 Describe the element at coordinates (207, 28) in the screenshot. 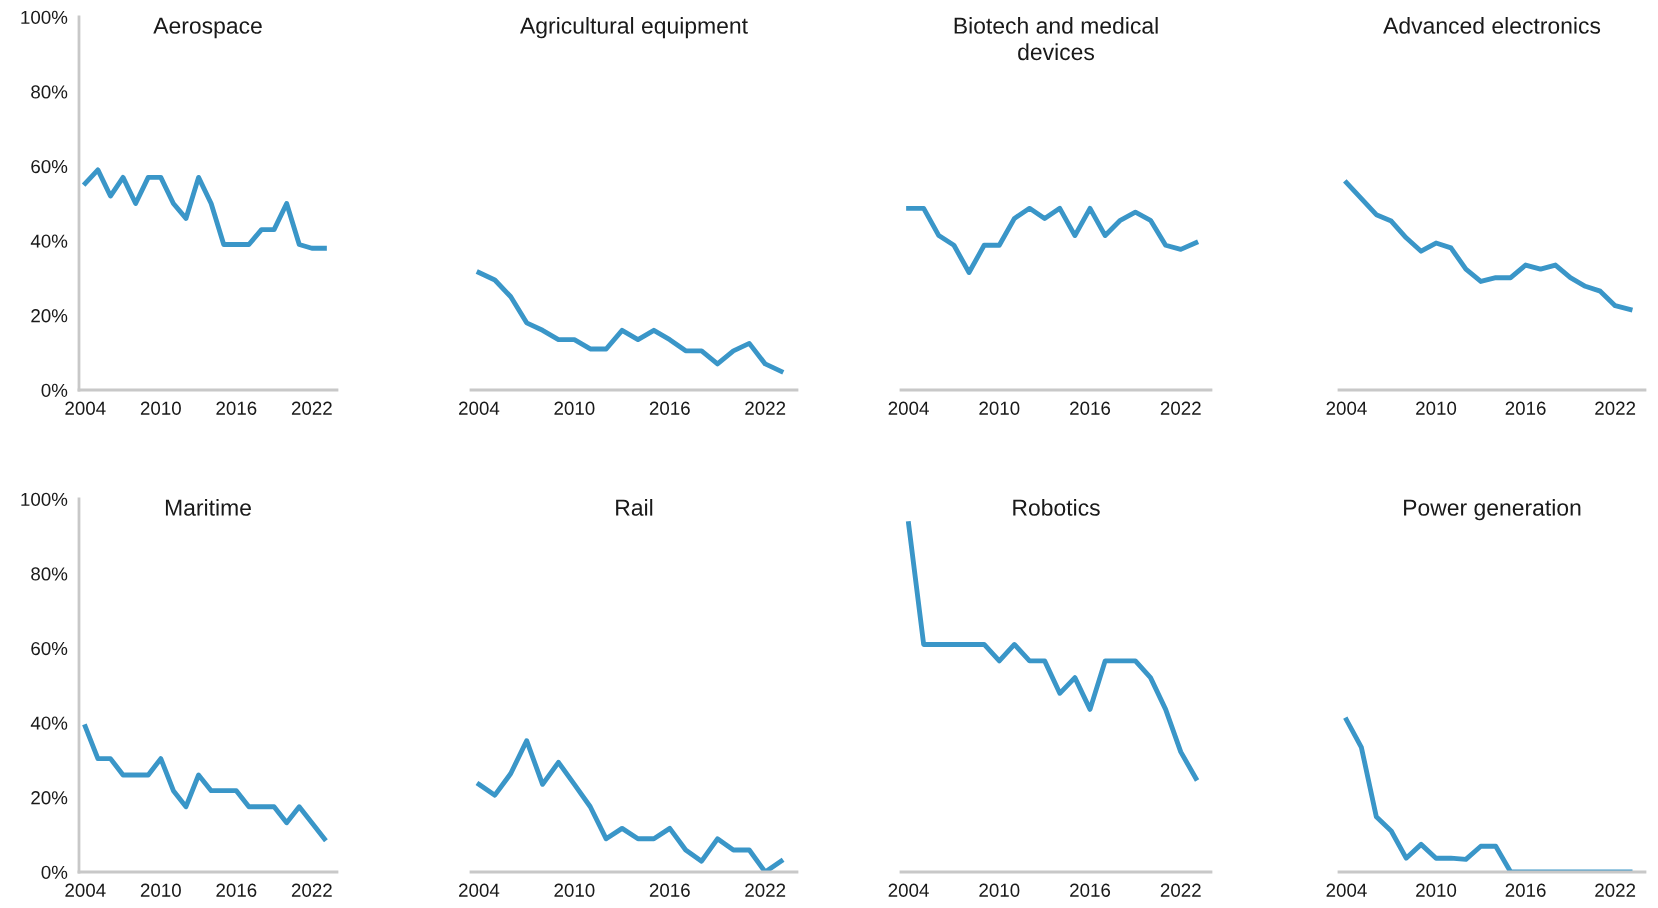

I see `chart-title: Aerospace` at that location.